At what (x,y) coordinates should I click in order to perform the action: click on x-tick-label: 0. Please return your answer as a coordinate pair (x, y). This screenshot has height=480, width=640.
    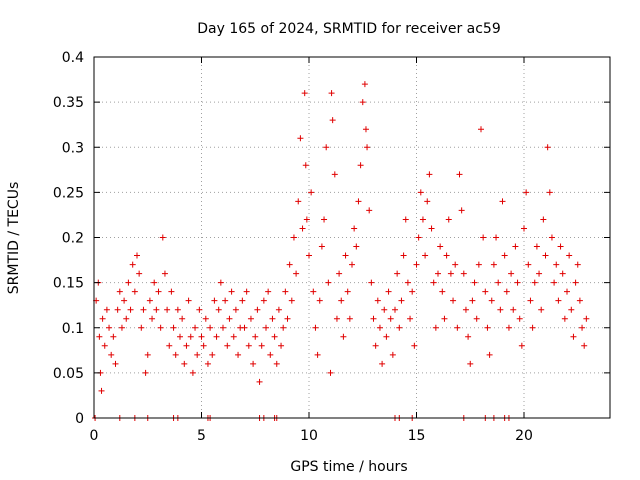
    Looking at the image, I should click on (94, 436).